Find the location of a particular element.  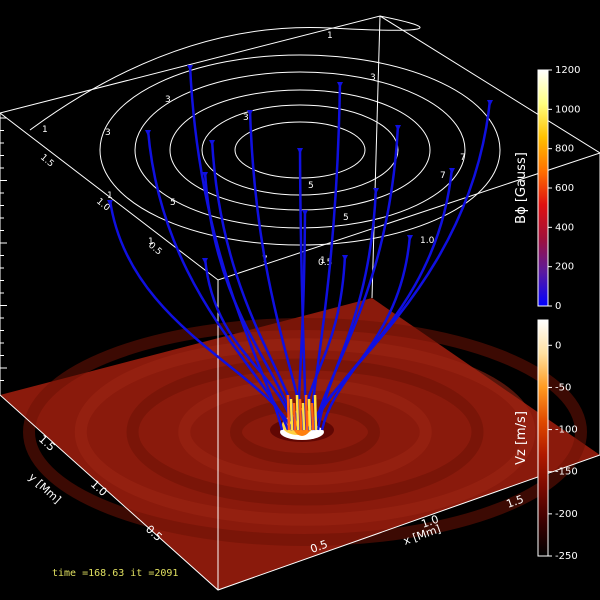

colorbar-tick-label: 1200 is located at coordinates (567, 70).